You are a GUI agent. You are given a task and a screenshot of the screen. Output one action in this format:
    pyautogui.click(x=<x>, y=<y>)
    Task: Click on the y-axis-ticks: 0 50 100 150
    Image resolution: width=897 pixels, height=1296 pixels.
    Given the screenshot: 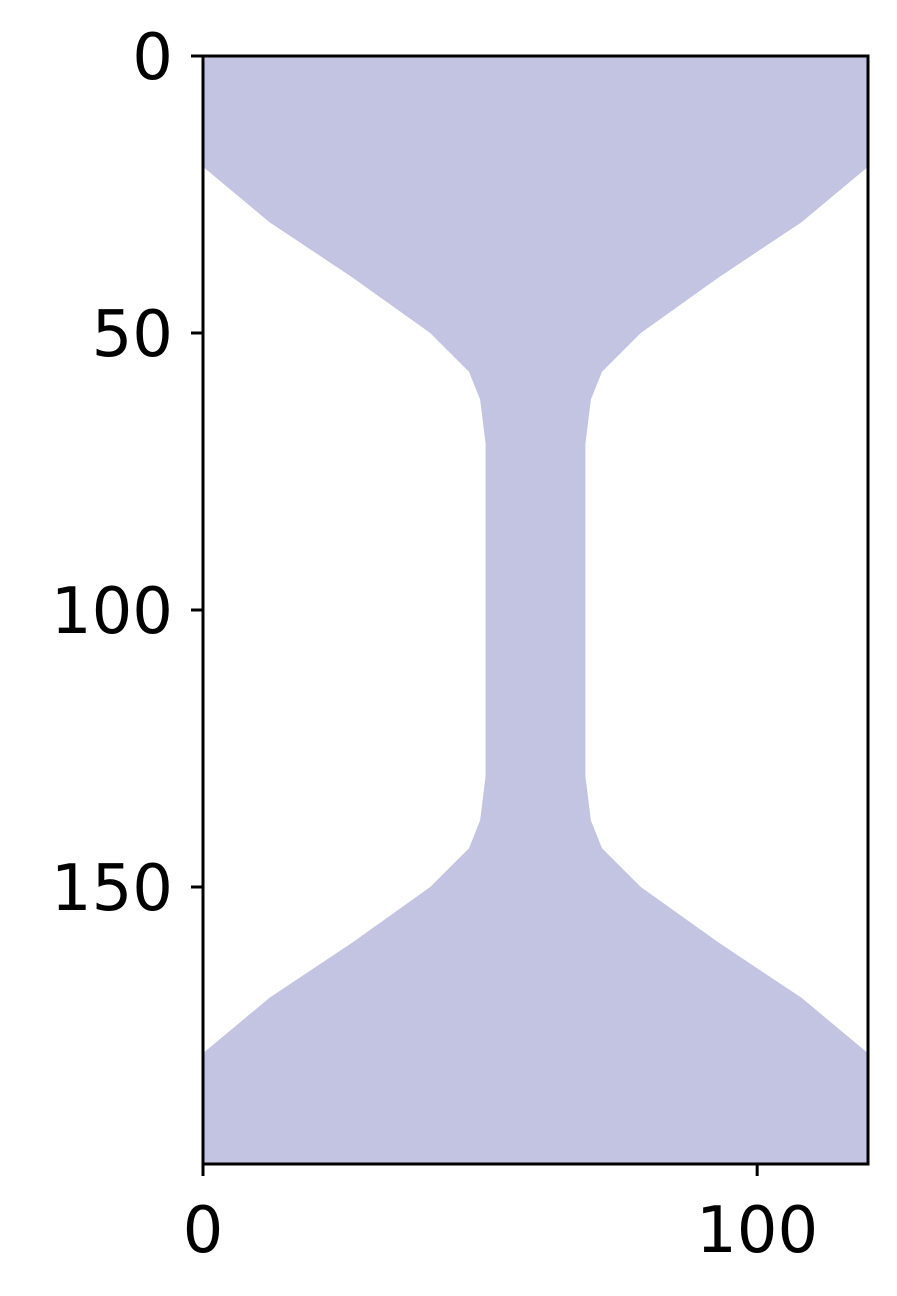 What is the action you would take?
    pyautogui.click(x=127, y=473)
    